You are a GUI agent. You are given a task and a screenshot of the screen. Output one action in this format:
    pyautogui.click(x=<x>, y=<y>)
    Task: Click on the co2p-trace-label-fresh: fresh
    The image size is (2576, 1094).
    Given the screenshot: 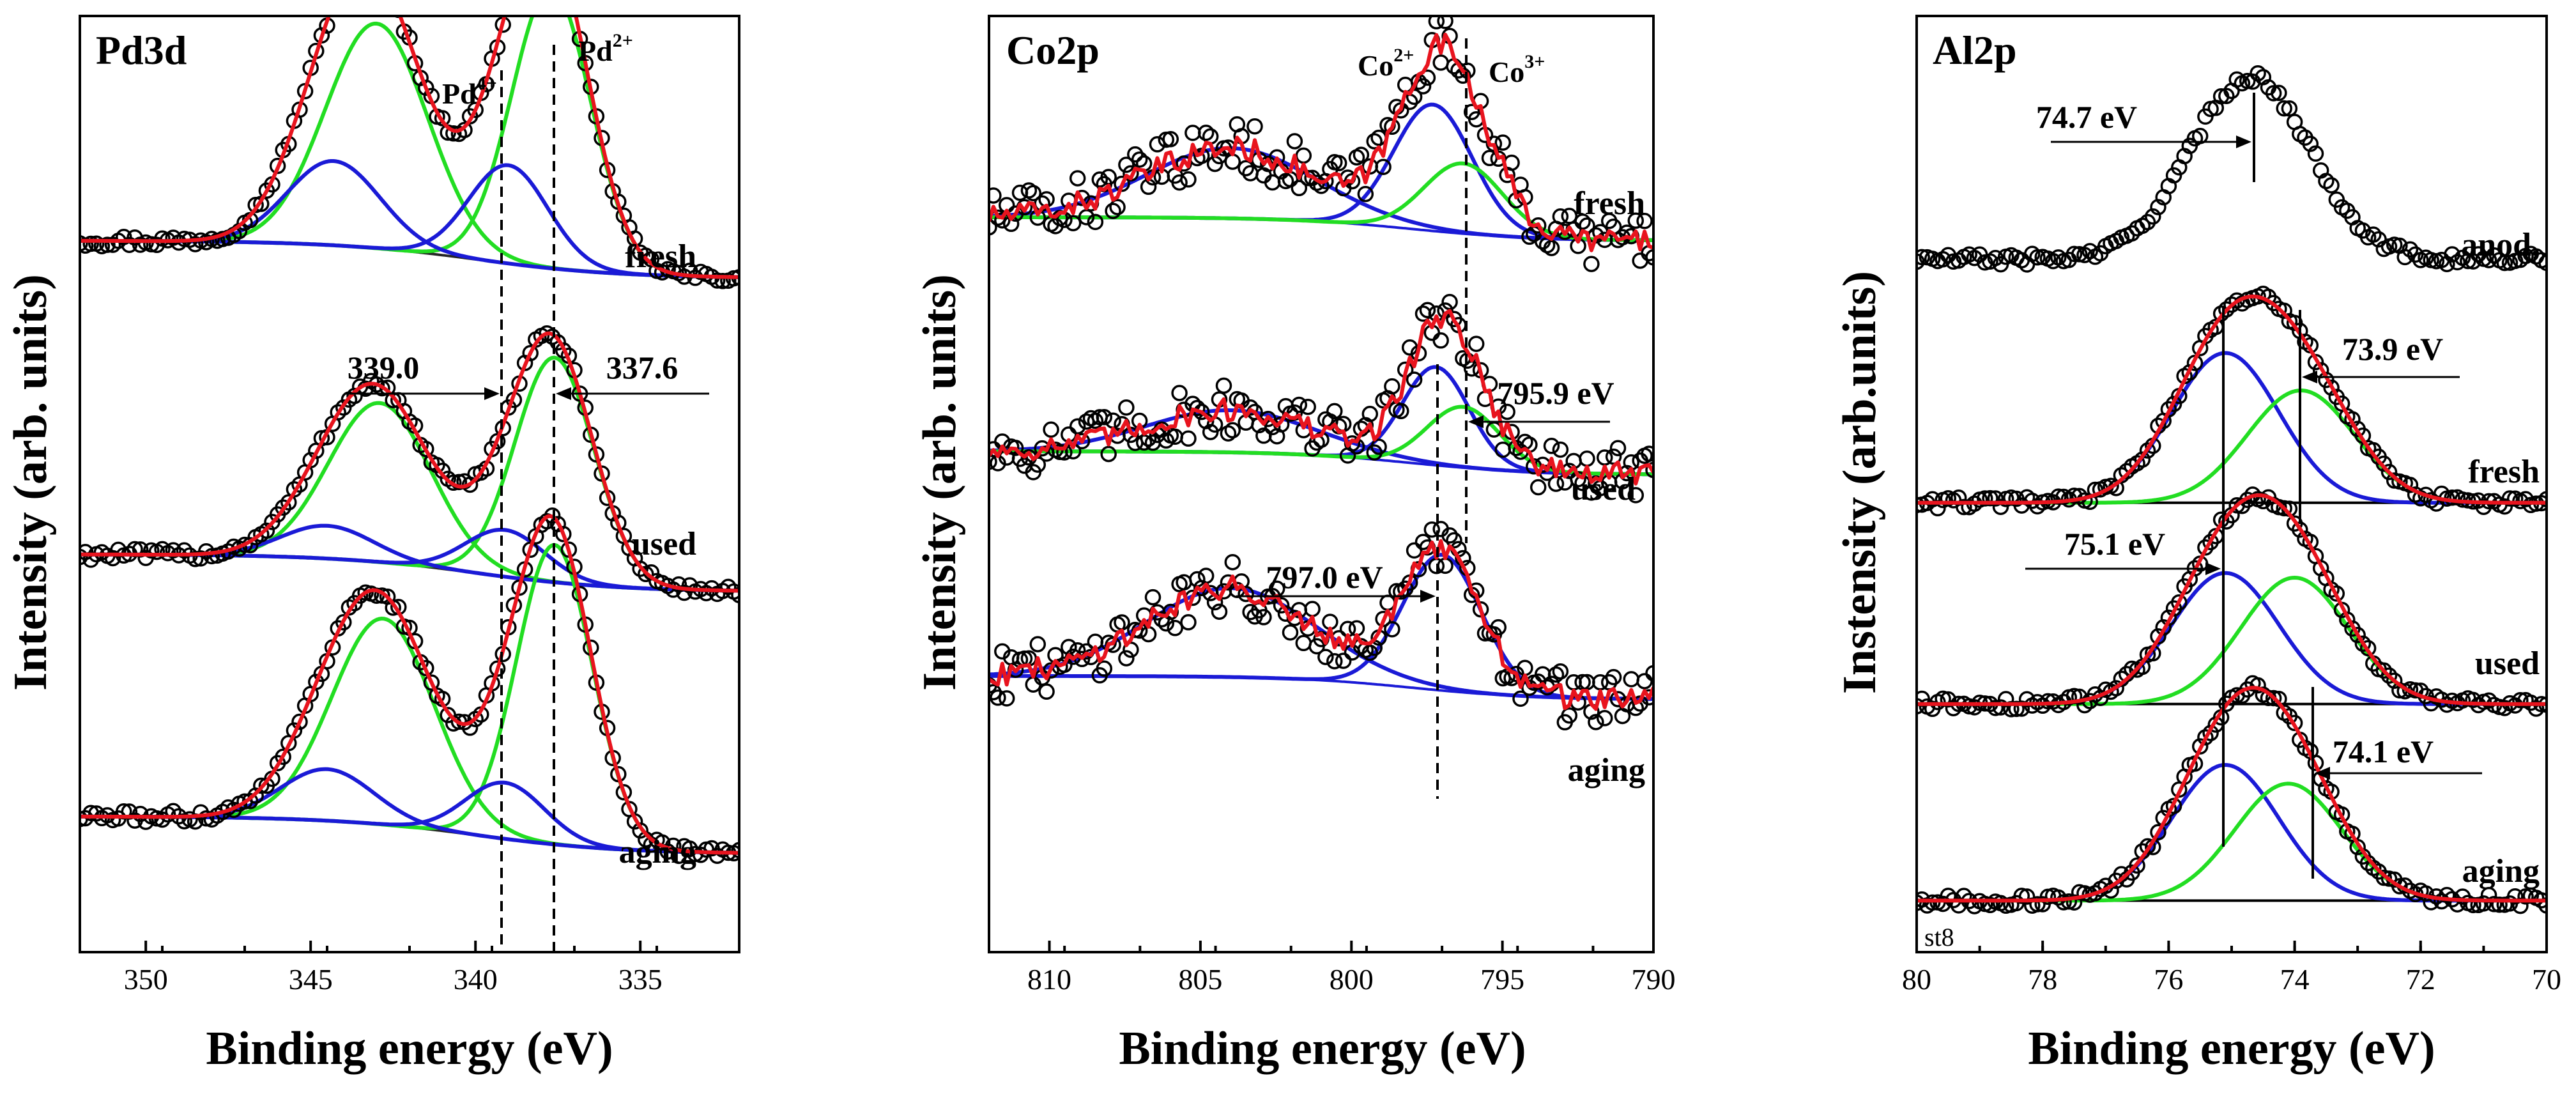 What is the action you would take?
    pyautogui.click(x=1609, y=203)
    